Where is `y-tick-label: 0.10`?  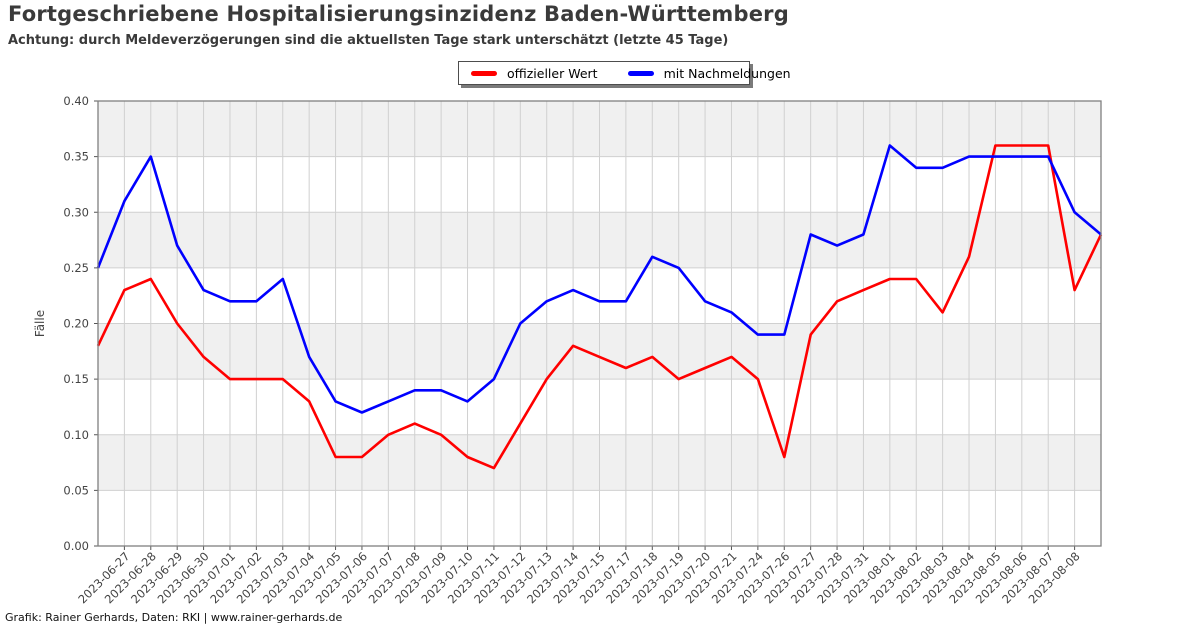 y-tick-label: 0.10 is located at coordinates (76, 435).